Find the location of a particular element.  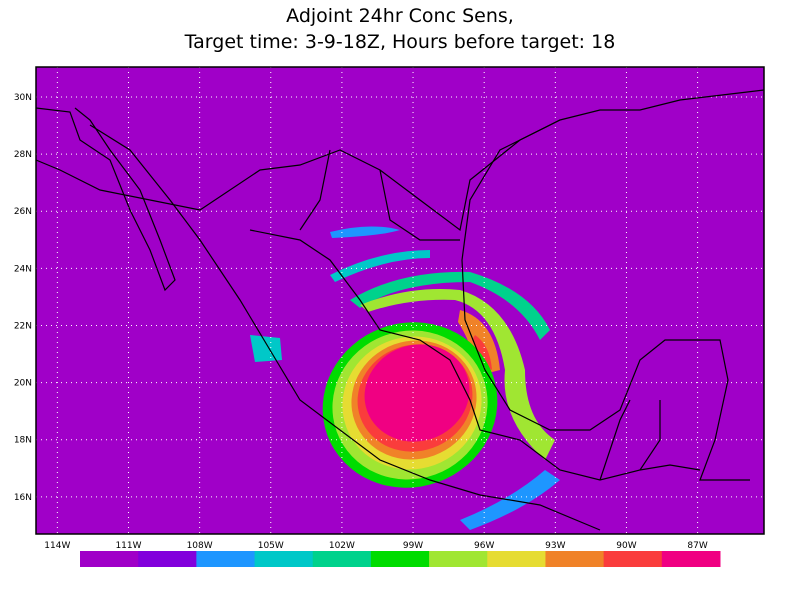

y-tick-label: 26N is located at coordinates (23, 212).